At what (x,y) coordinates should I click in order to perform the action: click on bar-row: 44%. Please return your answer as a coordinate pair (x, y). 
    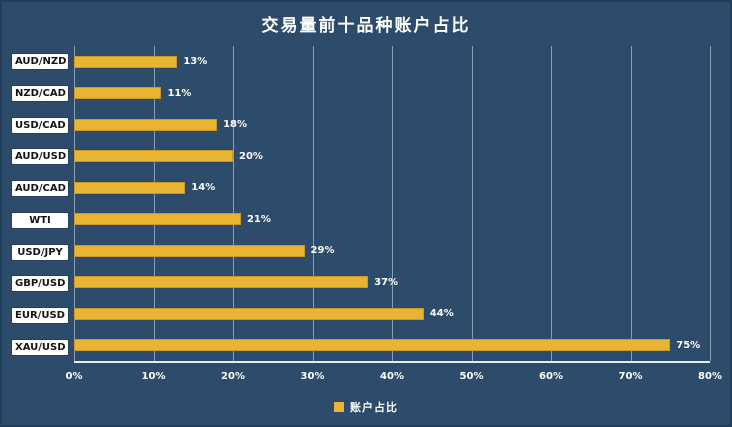
    Looking at the image, I should click on (392, 314).